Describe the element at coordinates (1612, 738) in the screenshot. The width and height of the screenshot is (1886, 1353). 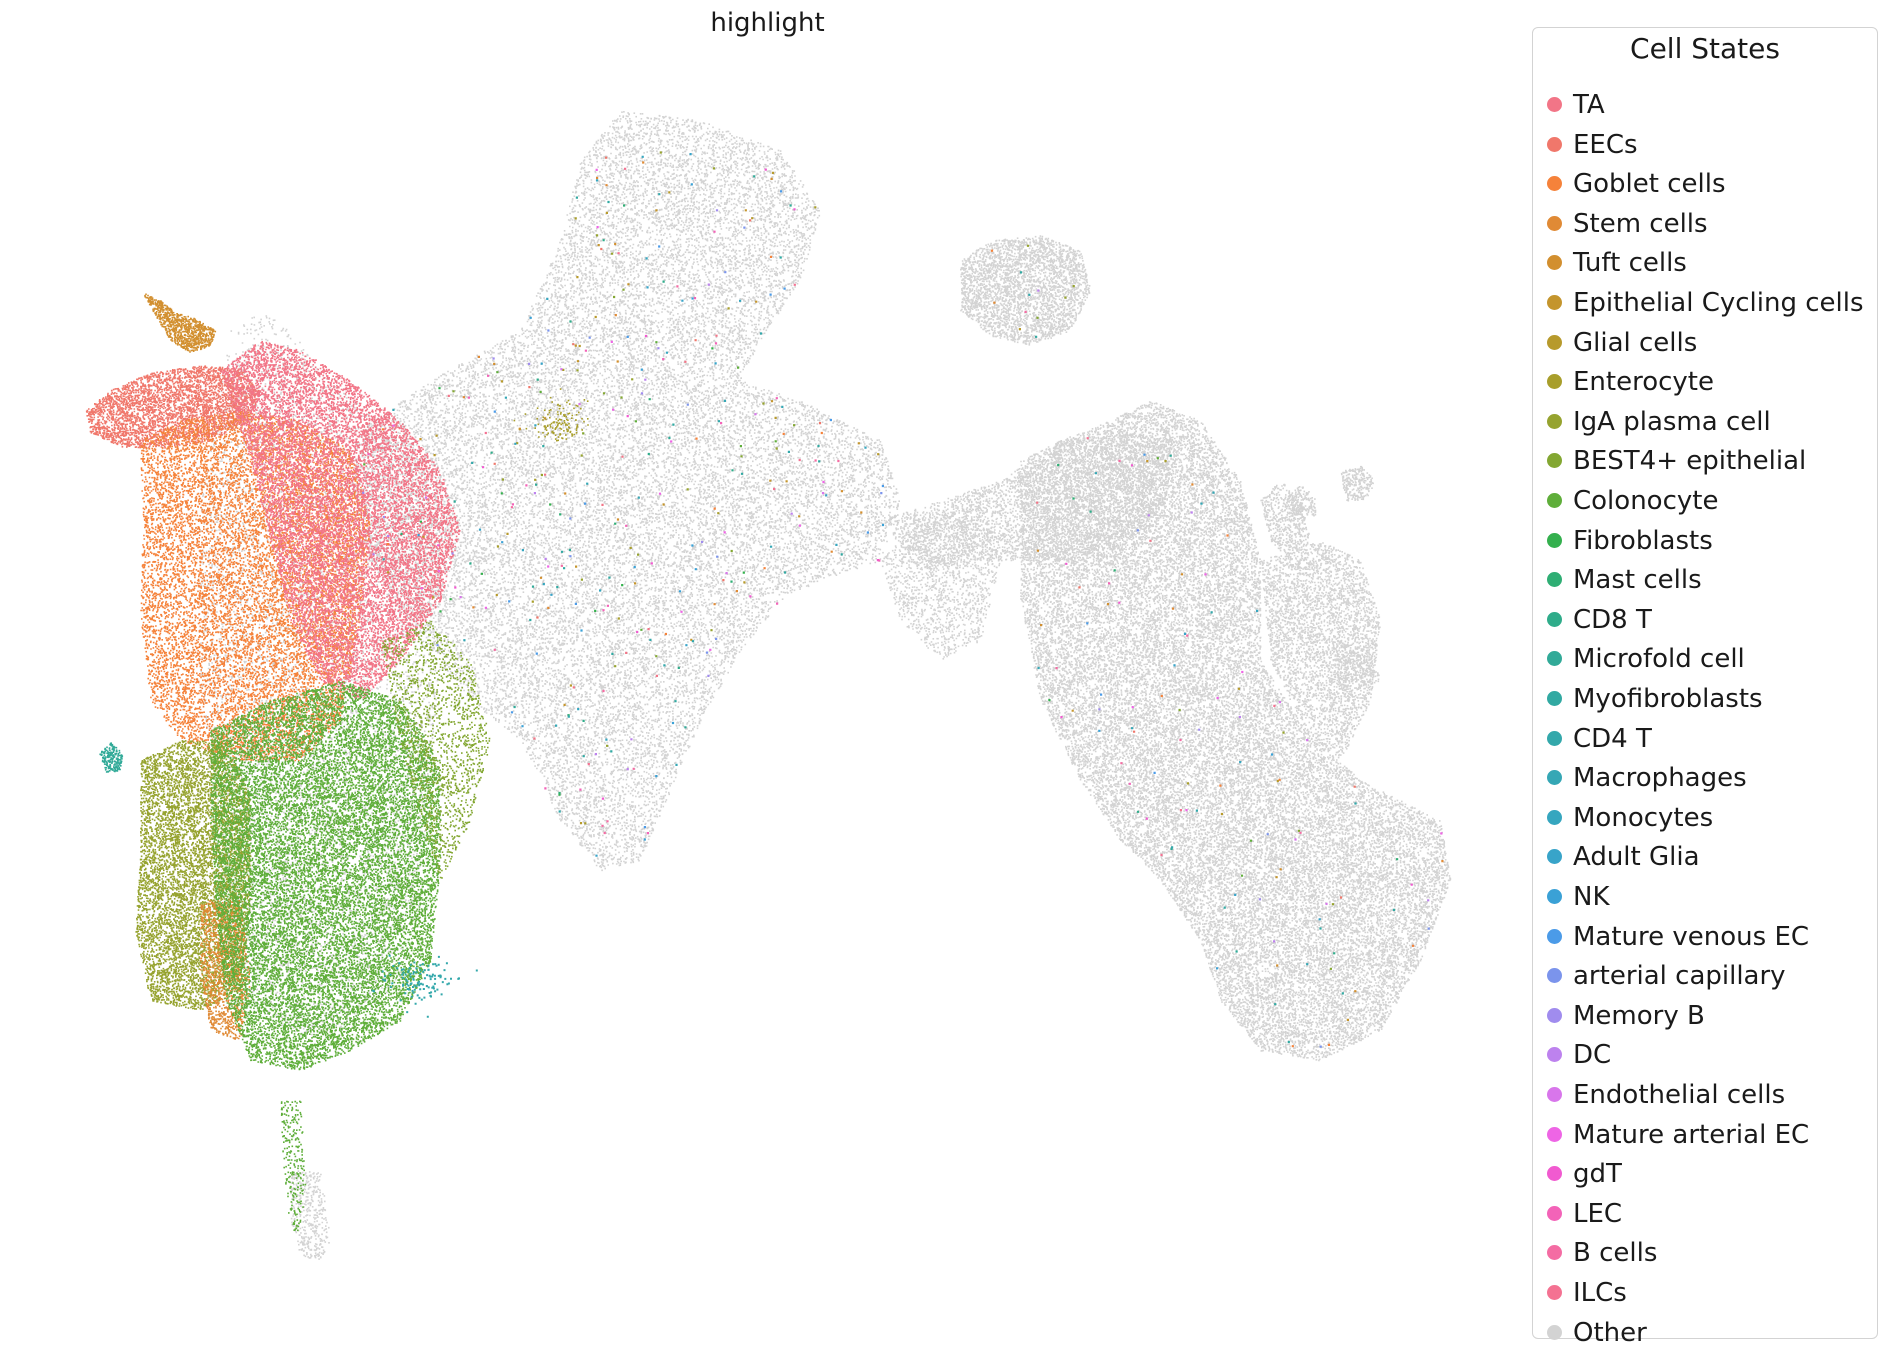
I see `legend-label: CD4 T` at that location.